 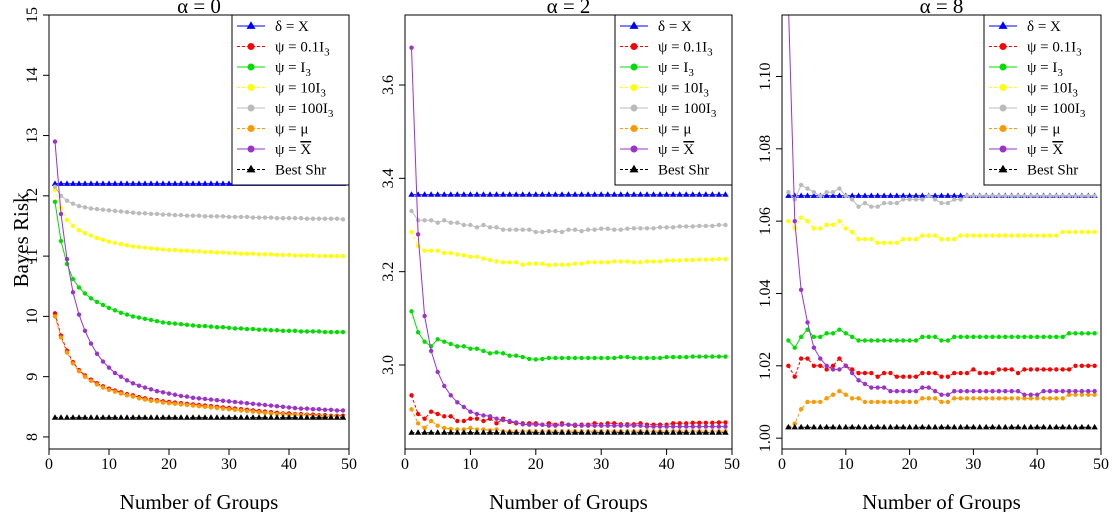 I want to click on legend-entry: ψ = 0.1I3, so click(x=1035, y=49).